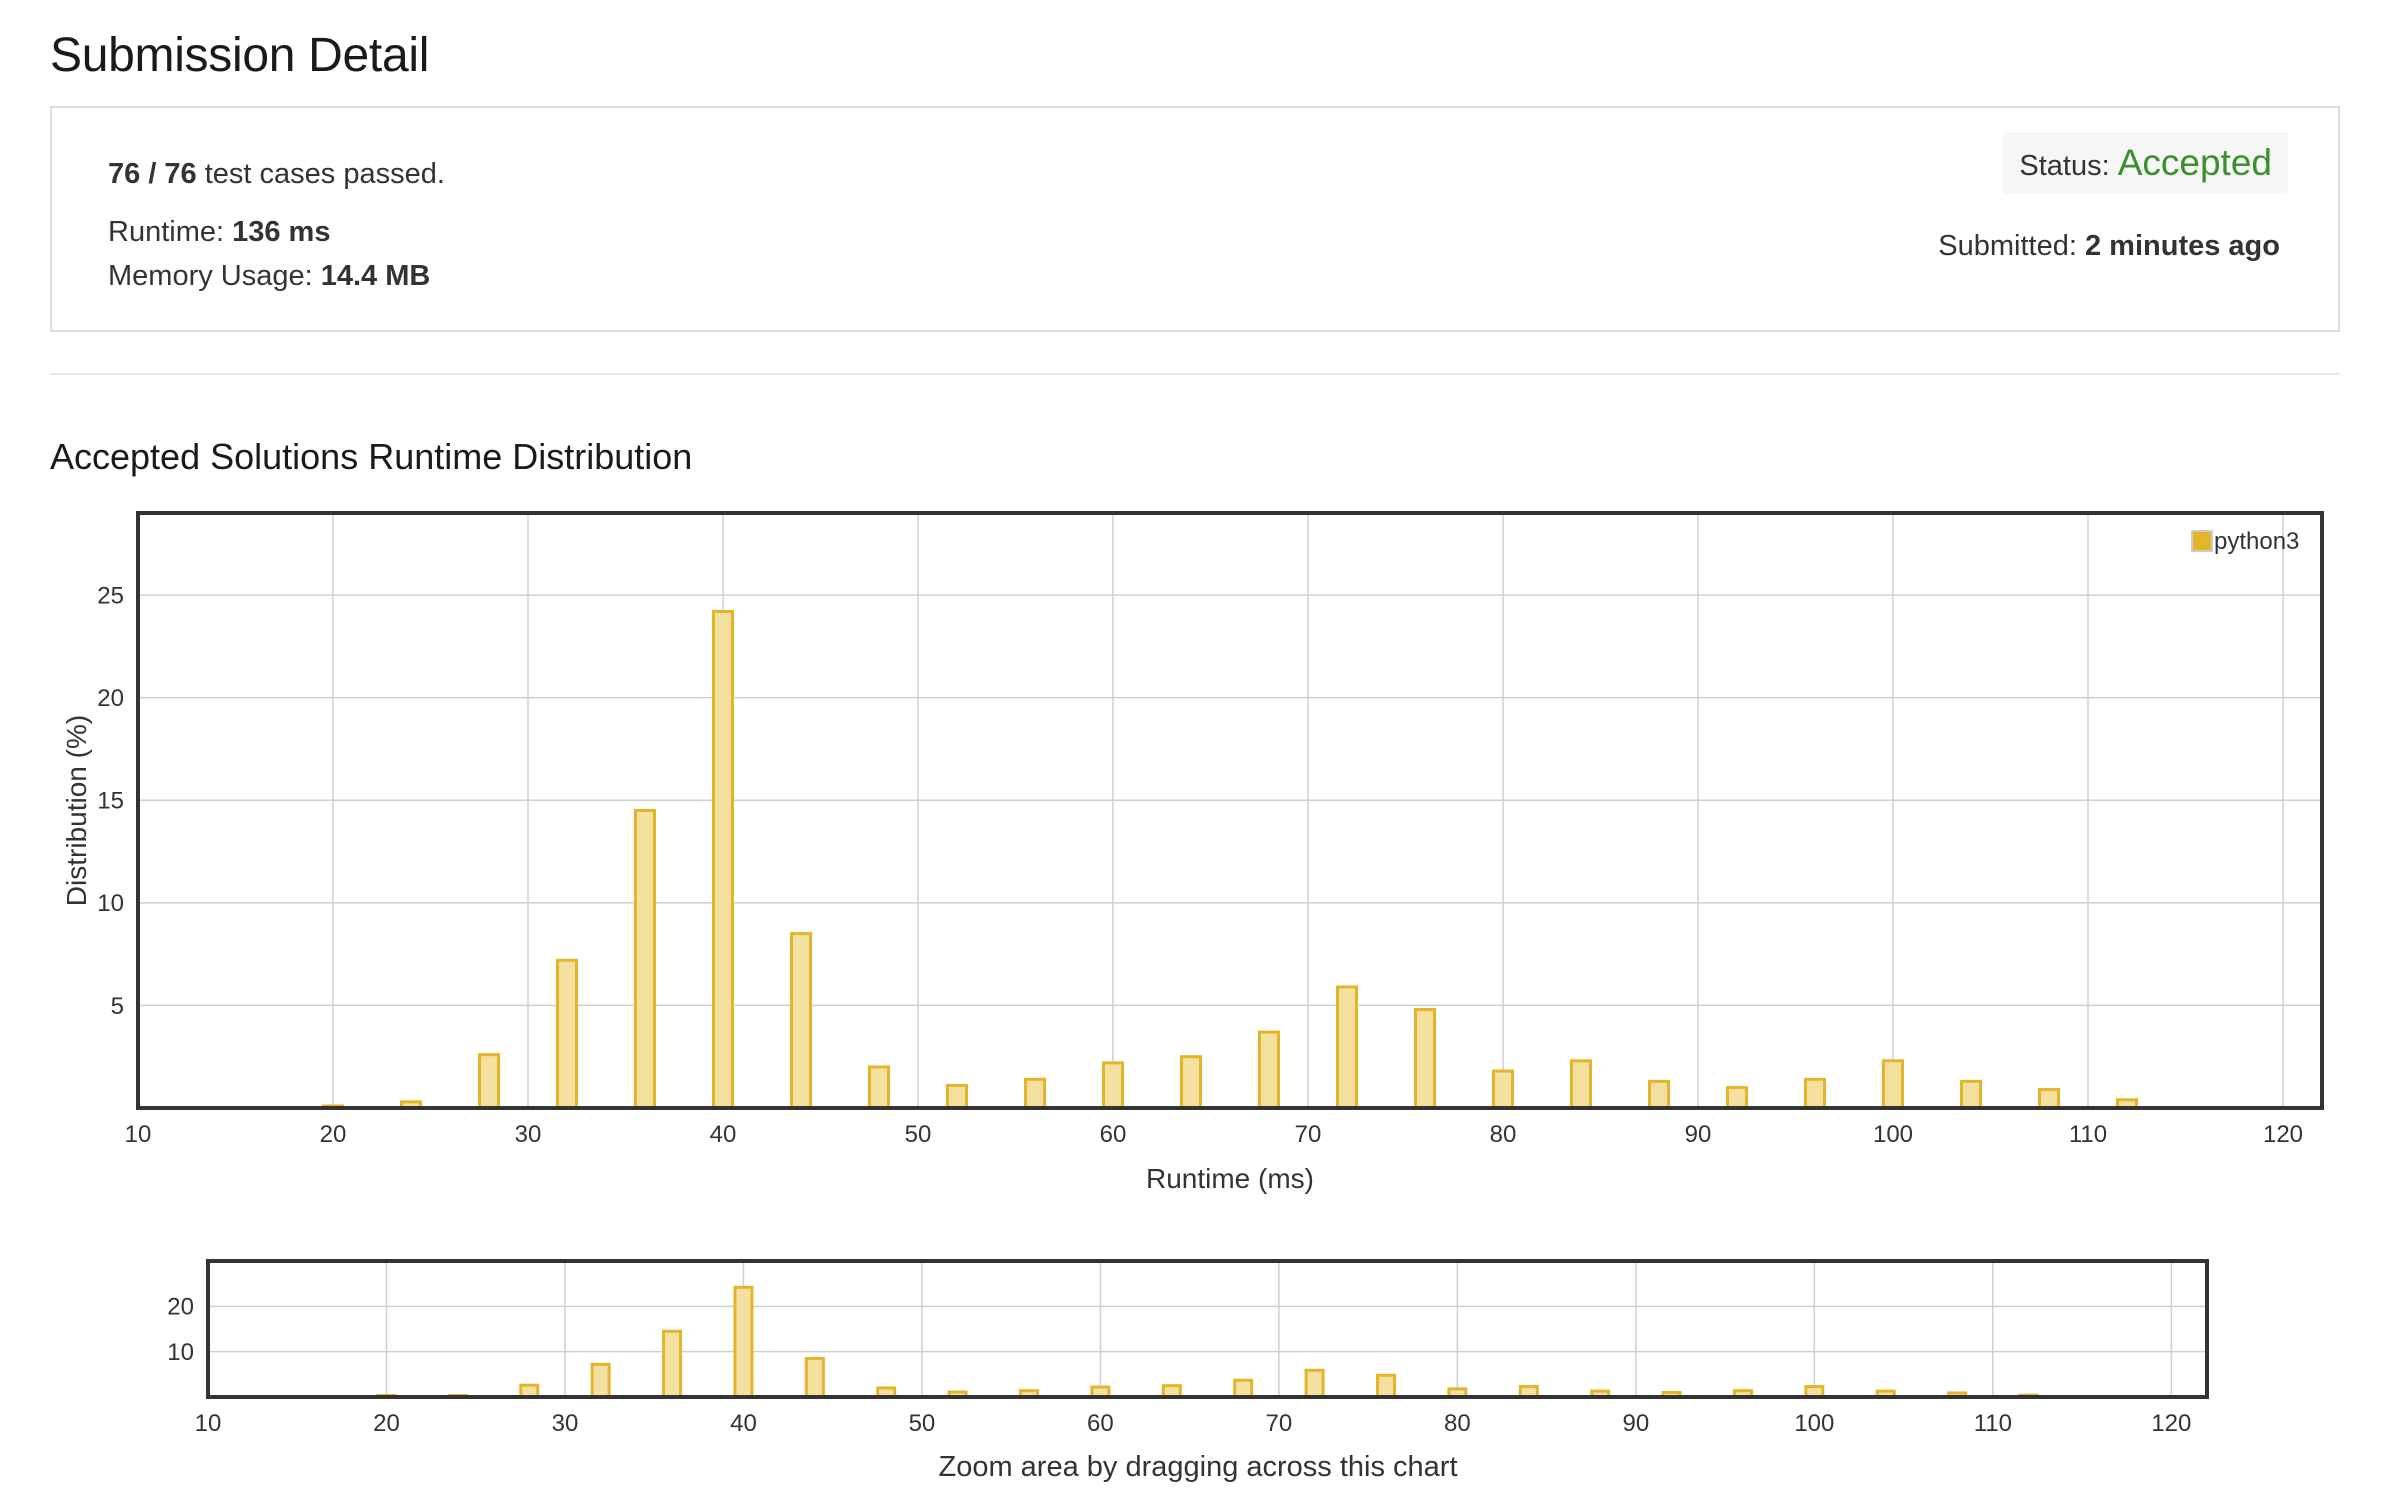  Describe the element at coordinates (2007, 246) in the screenshot. I see `submitted-label: Submitted:` at that location.